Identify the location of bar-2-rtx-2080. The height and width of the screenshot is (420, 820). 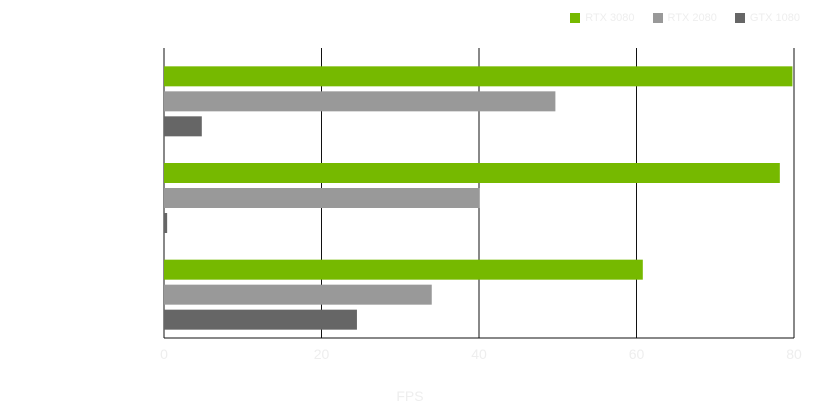
(298, 294).